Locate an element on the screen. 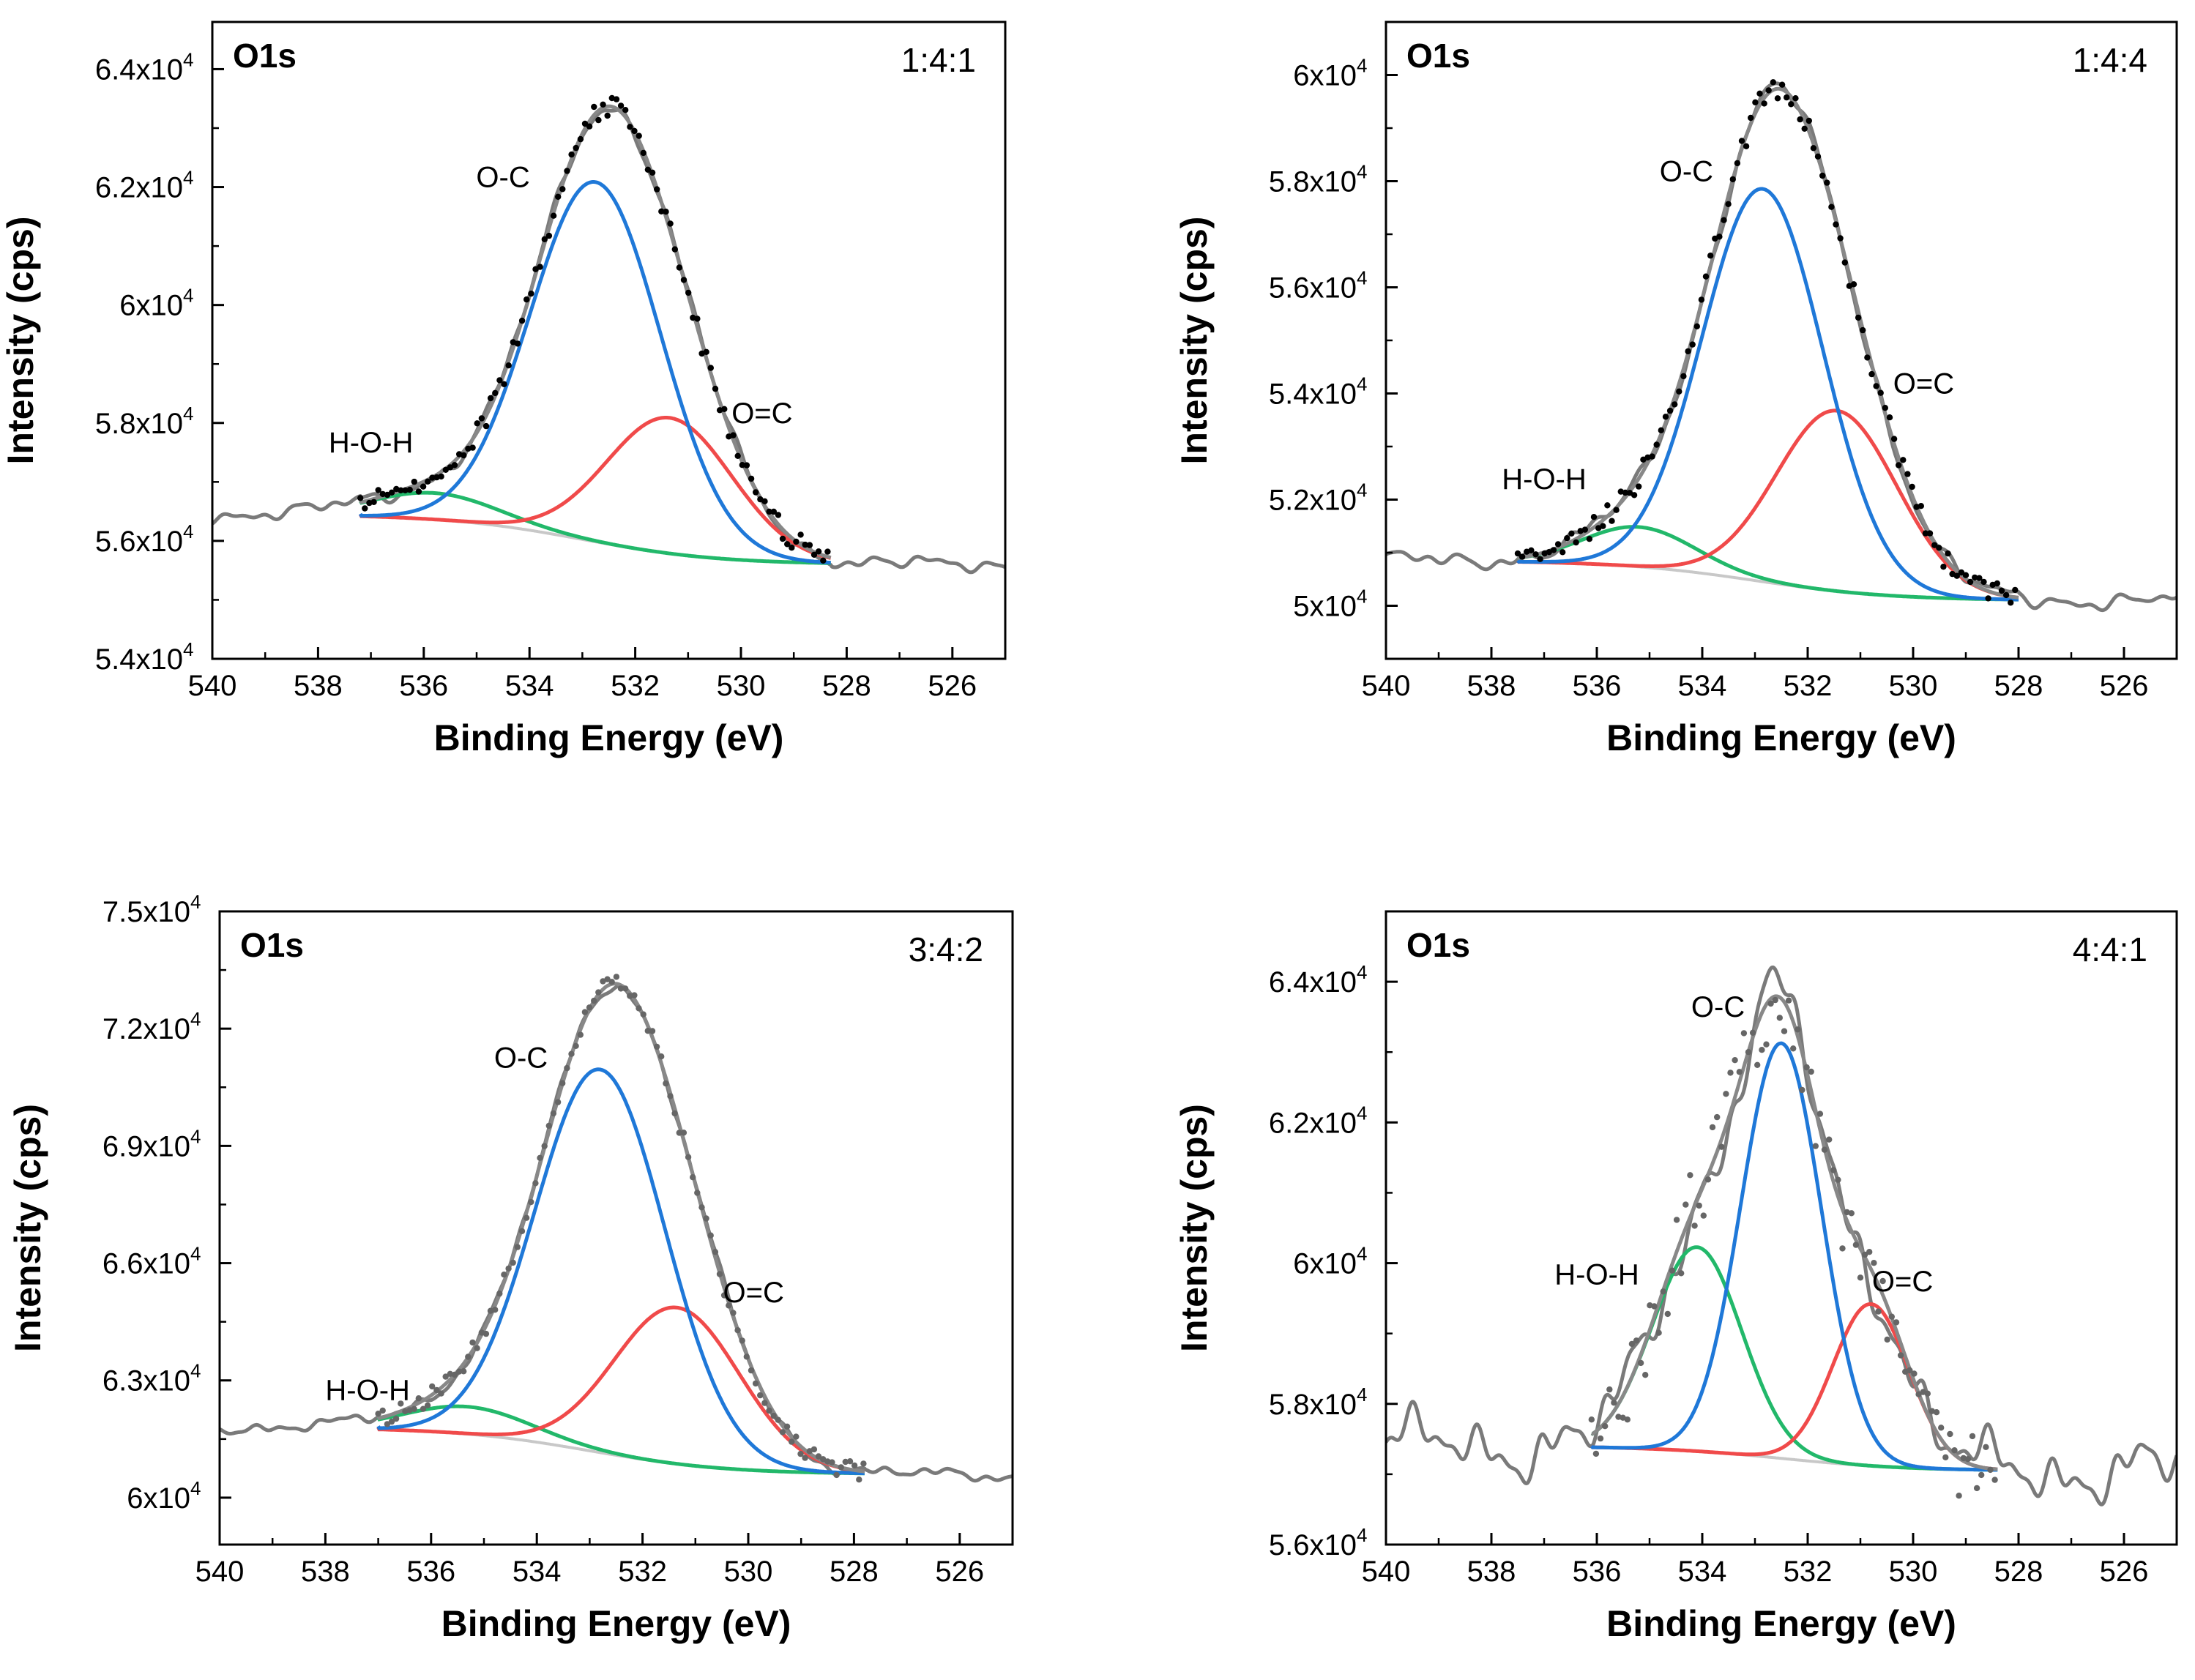 The width and height of the screenshot is (2195, 1680). component-peak-oc is located at coordinates (1767, 504).